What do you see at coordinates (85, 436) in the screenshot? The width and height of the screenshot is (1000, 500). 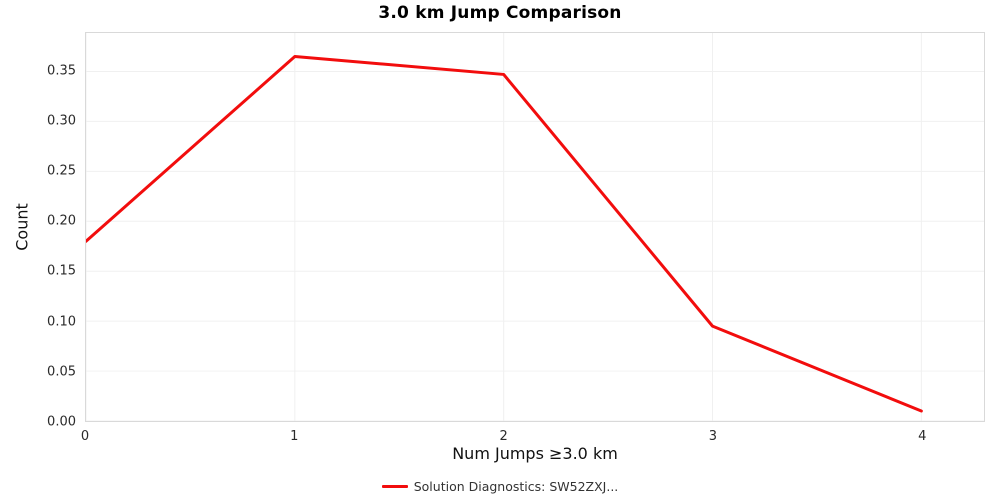 I see `x-tick-label: 0` at bounding box center [85, 436].